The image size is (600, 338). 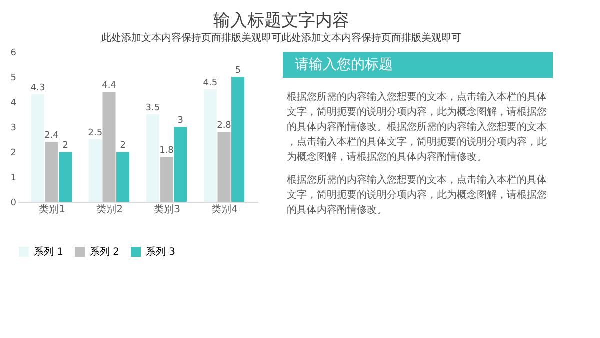 I want to click on legend-label: 系列 2, so click(x=105, y=252).